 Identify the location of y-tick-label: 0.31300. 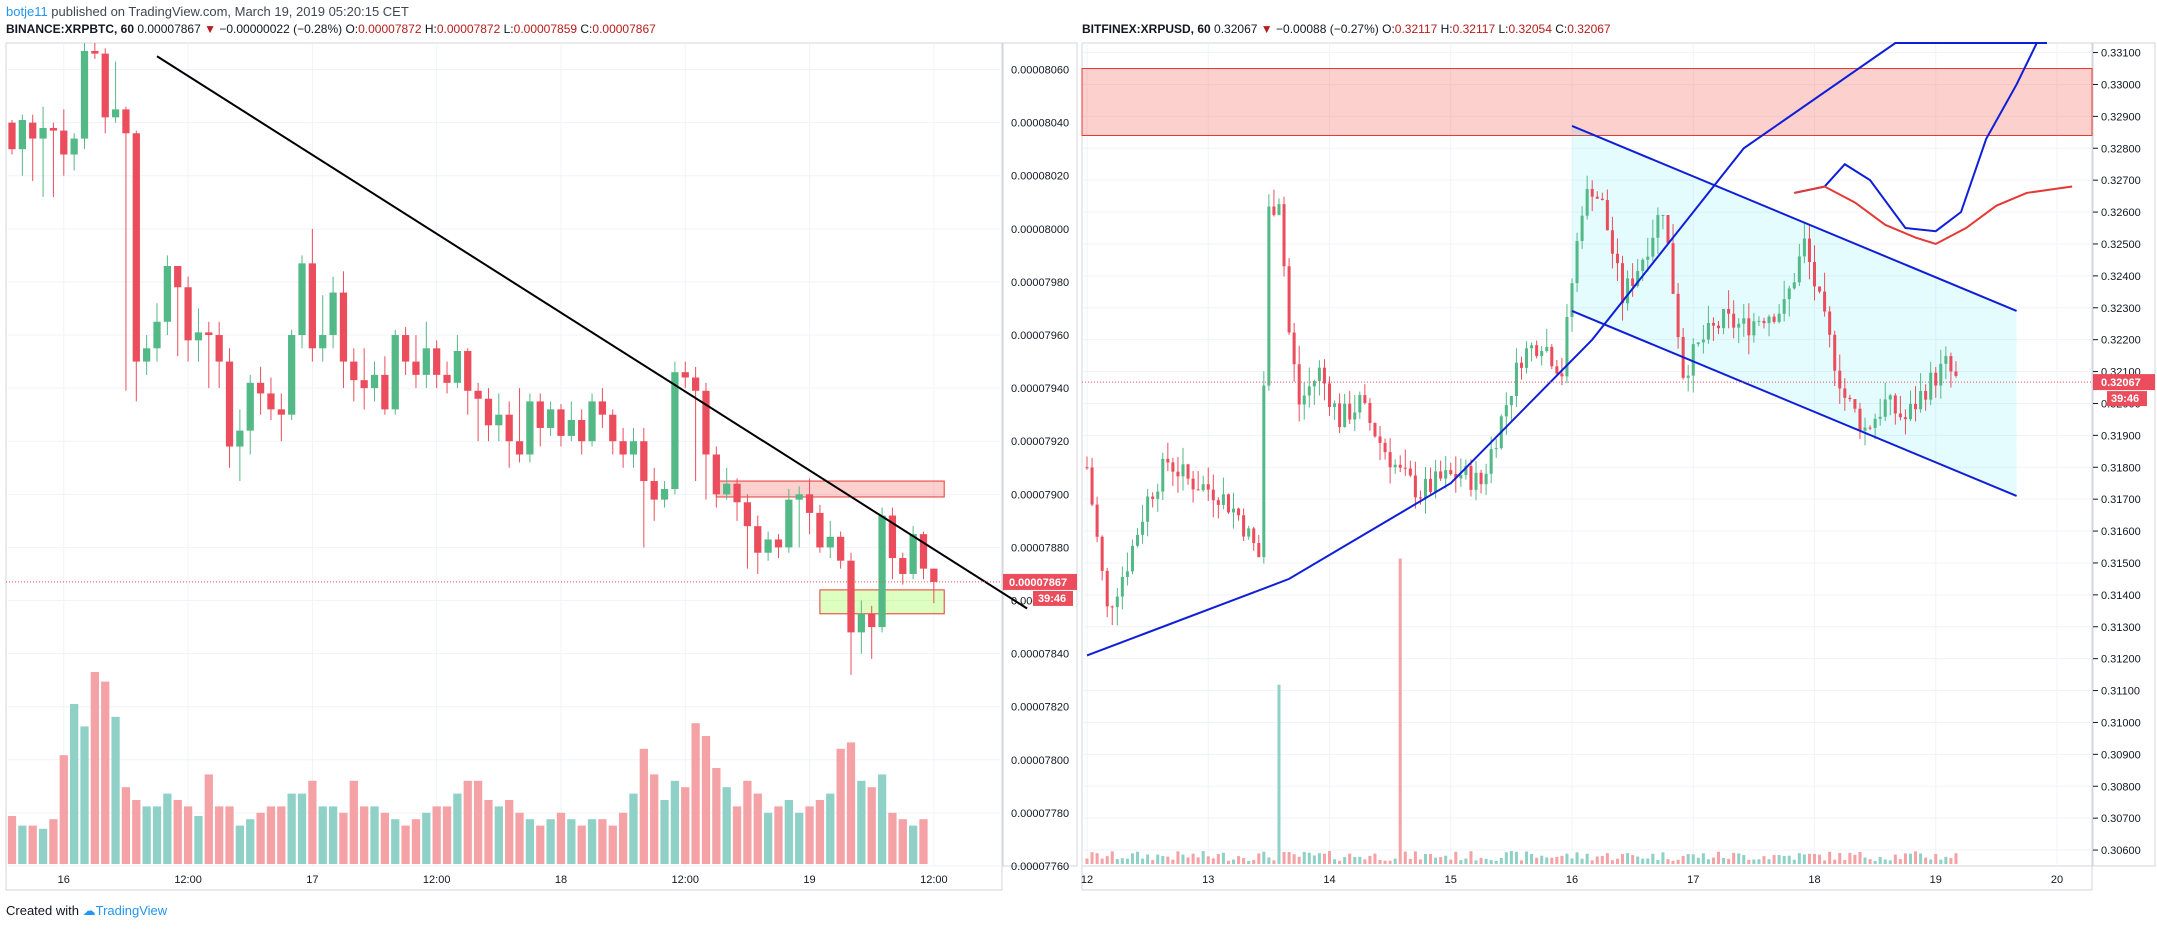
(2121, 628).